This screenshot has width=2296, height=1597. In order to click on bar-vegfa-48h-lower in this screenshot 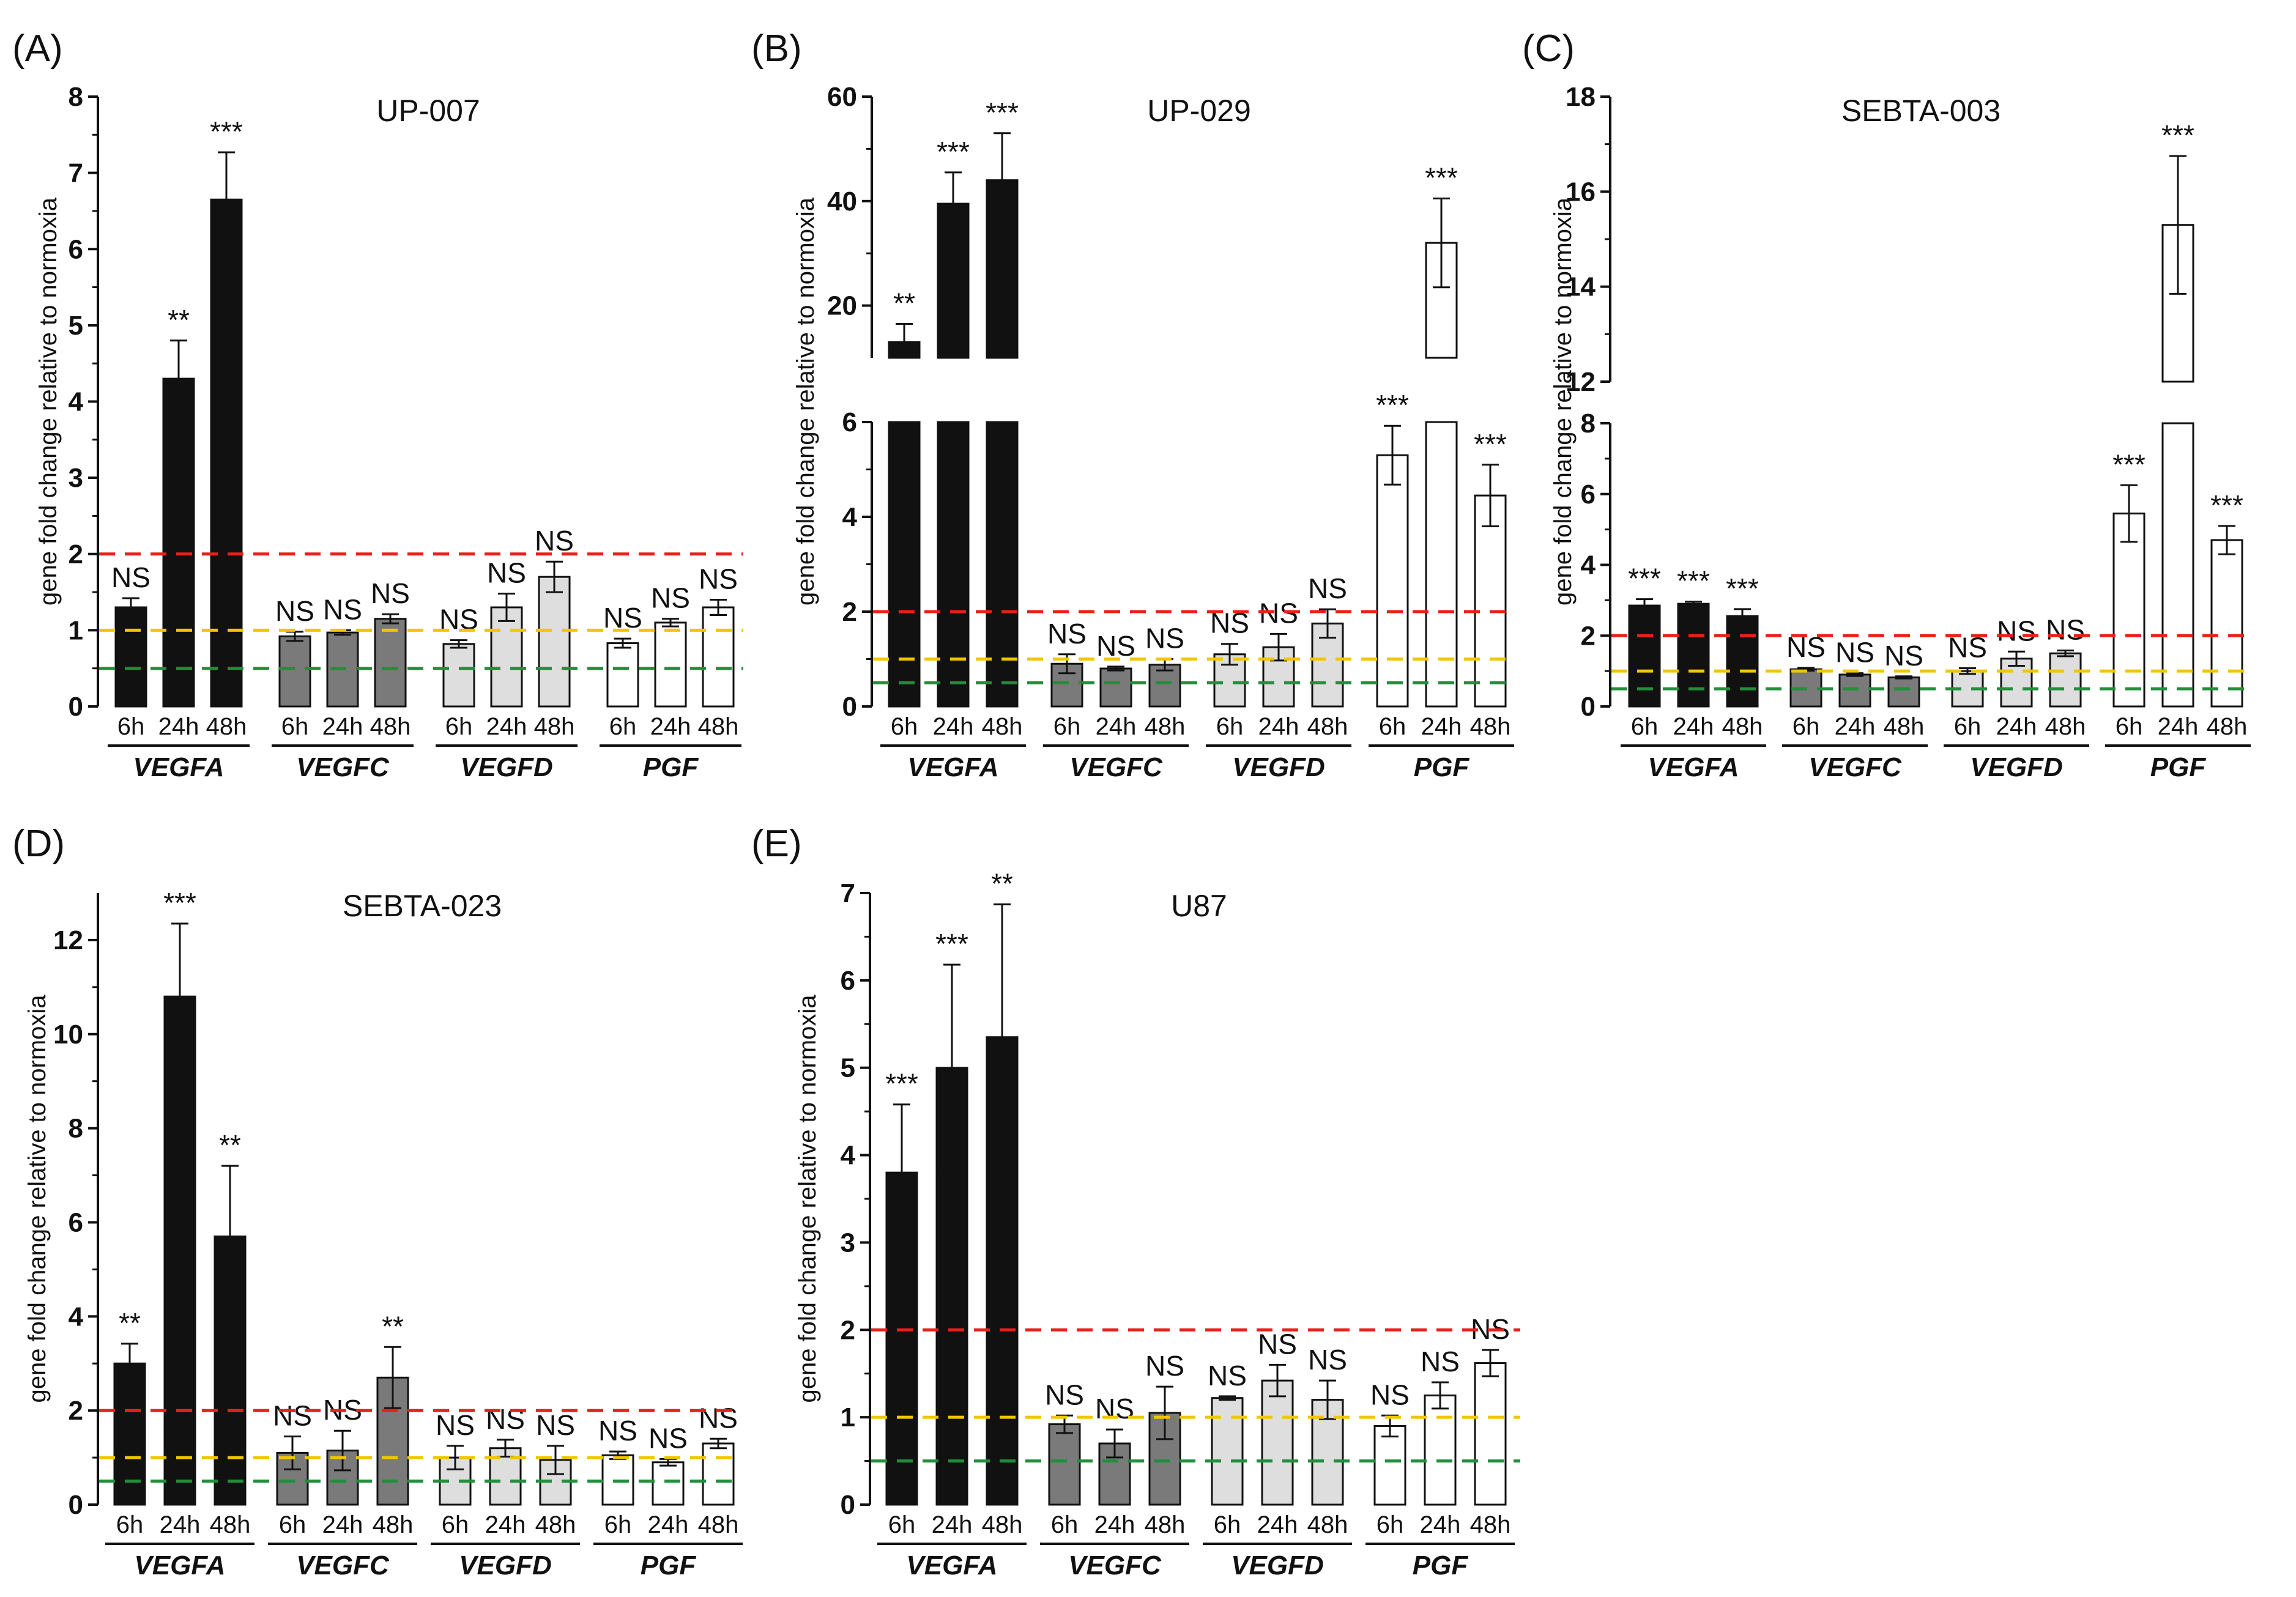, I will do `click(1002, 564)`.